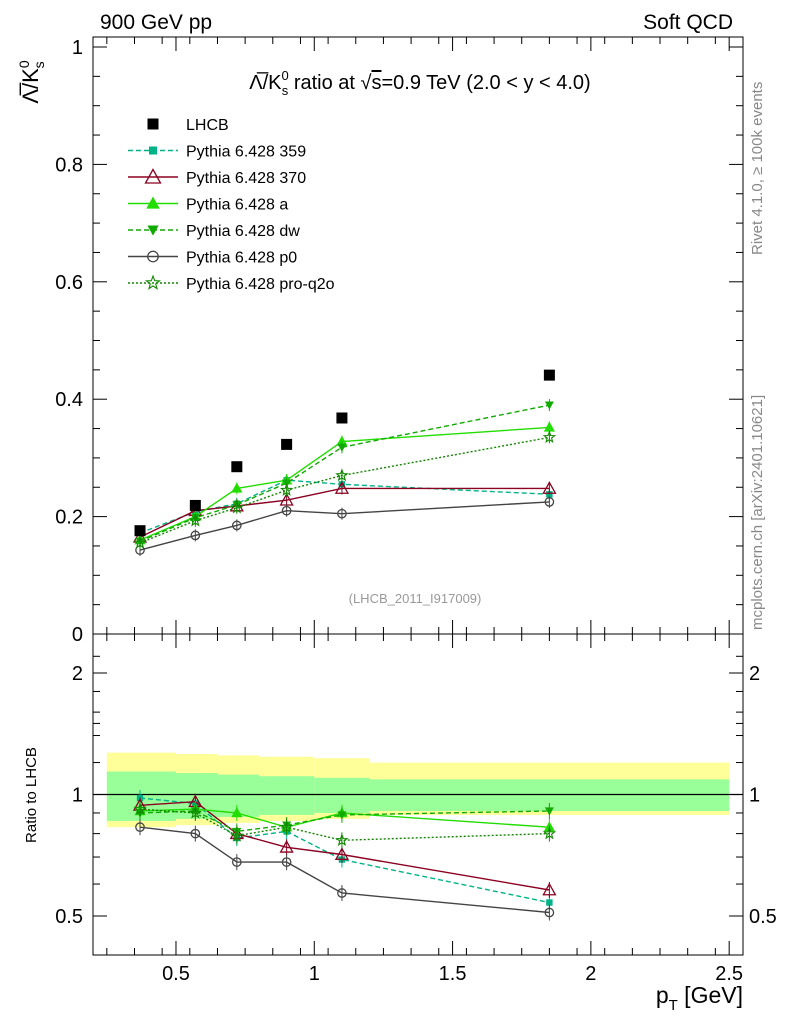 Image resolution: width=786 pixels, height=1024 pixels. I want to click on legend-label-pythia-6-428-dw: Pythia 6.428 dw, so click(243, 231).